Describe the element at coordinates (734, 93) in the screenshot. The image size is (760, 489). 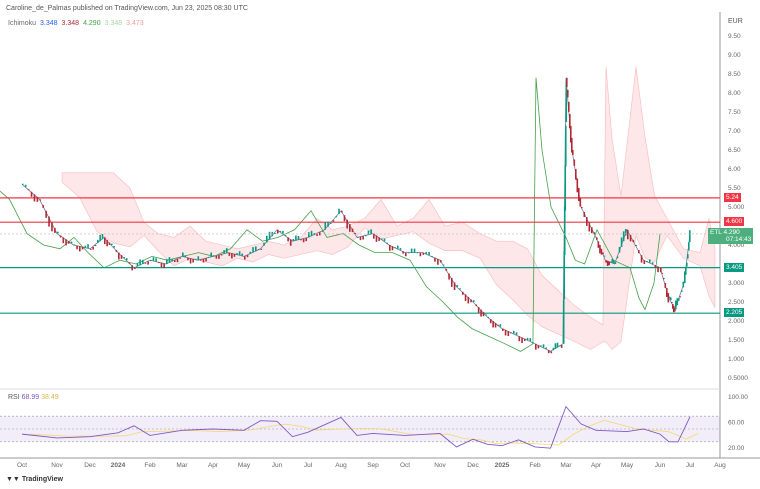
I see `price-tick: 8.00` at that location.